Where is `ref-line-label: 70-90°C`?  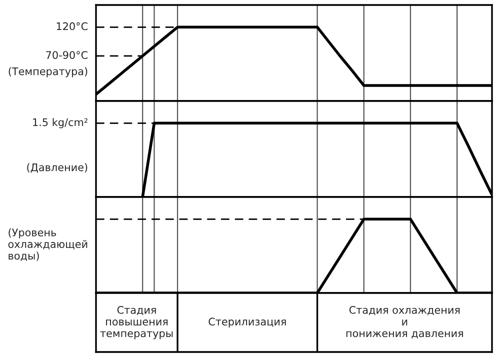
ref-line-label: 70-90°C is located at coordinates (67, 55).